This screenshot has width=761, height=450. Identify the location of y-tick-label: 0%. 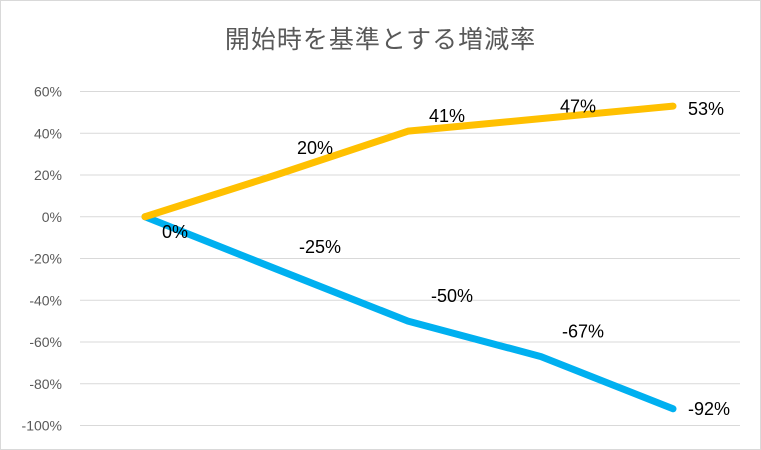
(52, 217).